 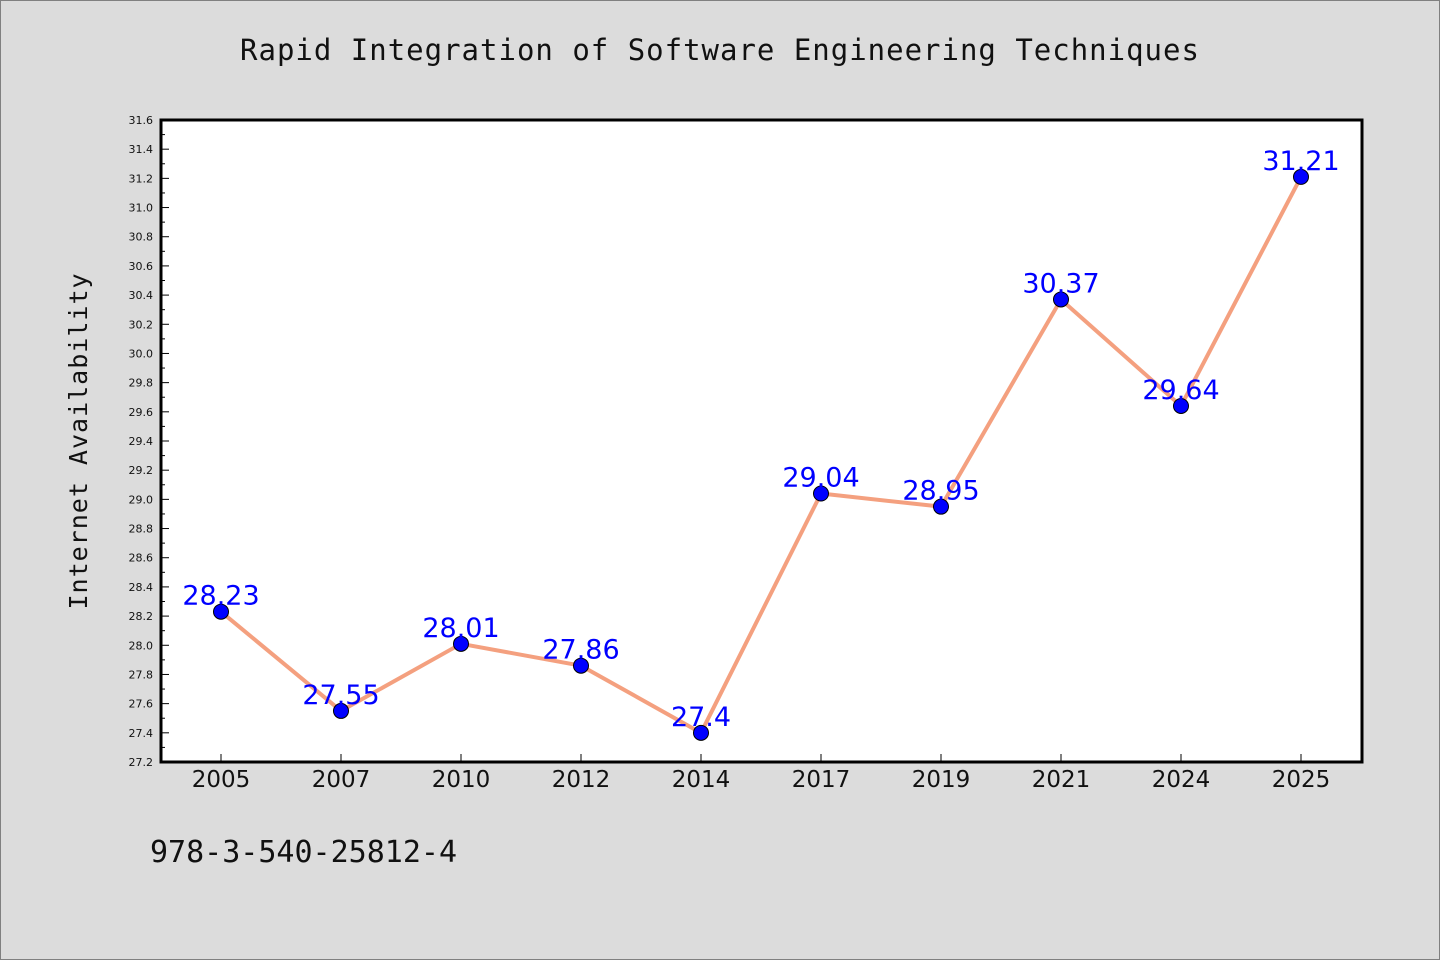 What do you see at coordinates (820, 478) in the screenshot?
I see `data-label: 29.04` at bounding box center [820, 478].